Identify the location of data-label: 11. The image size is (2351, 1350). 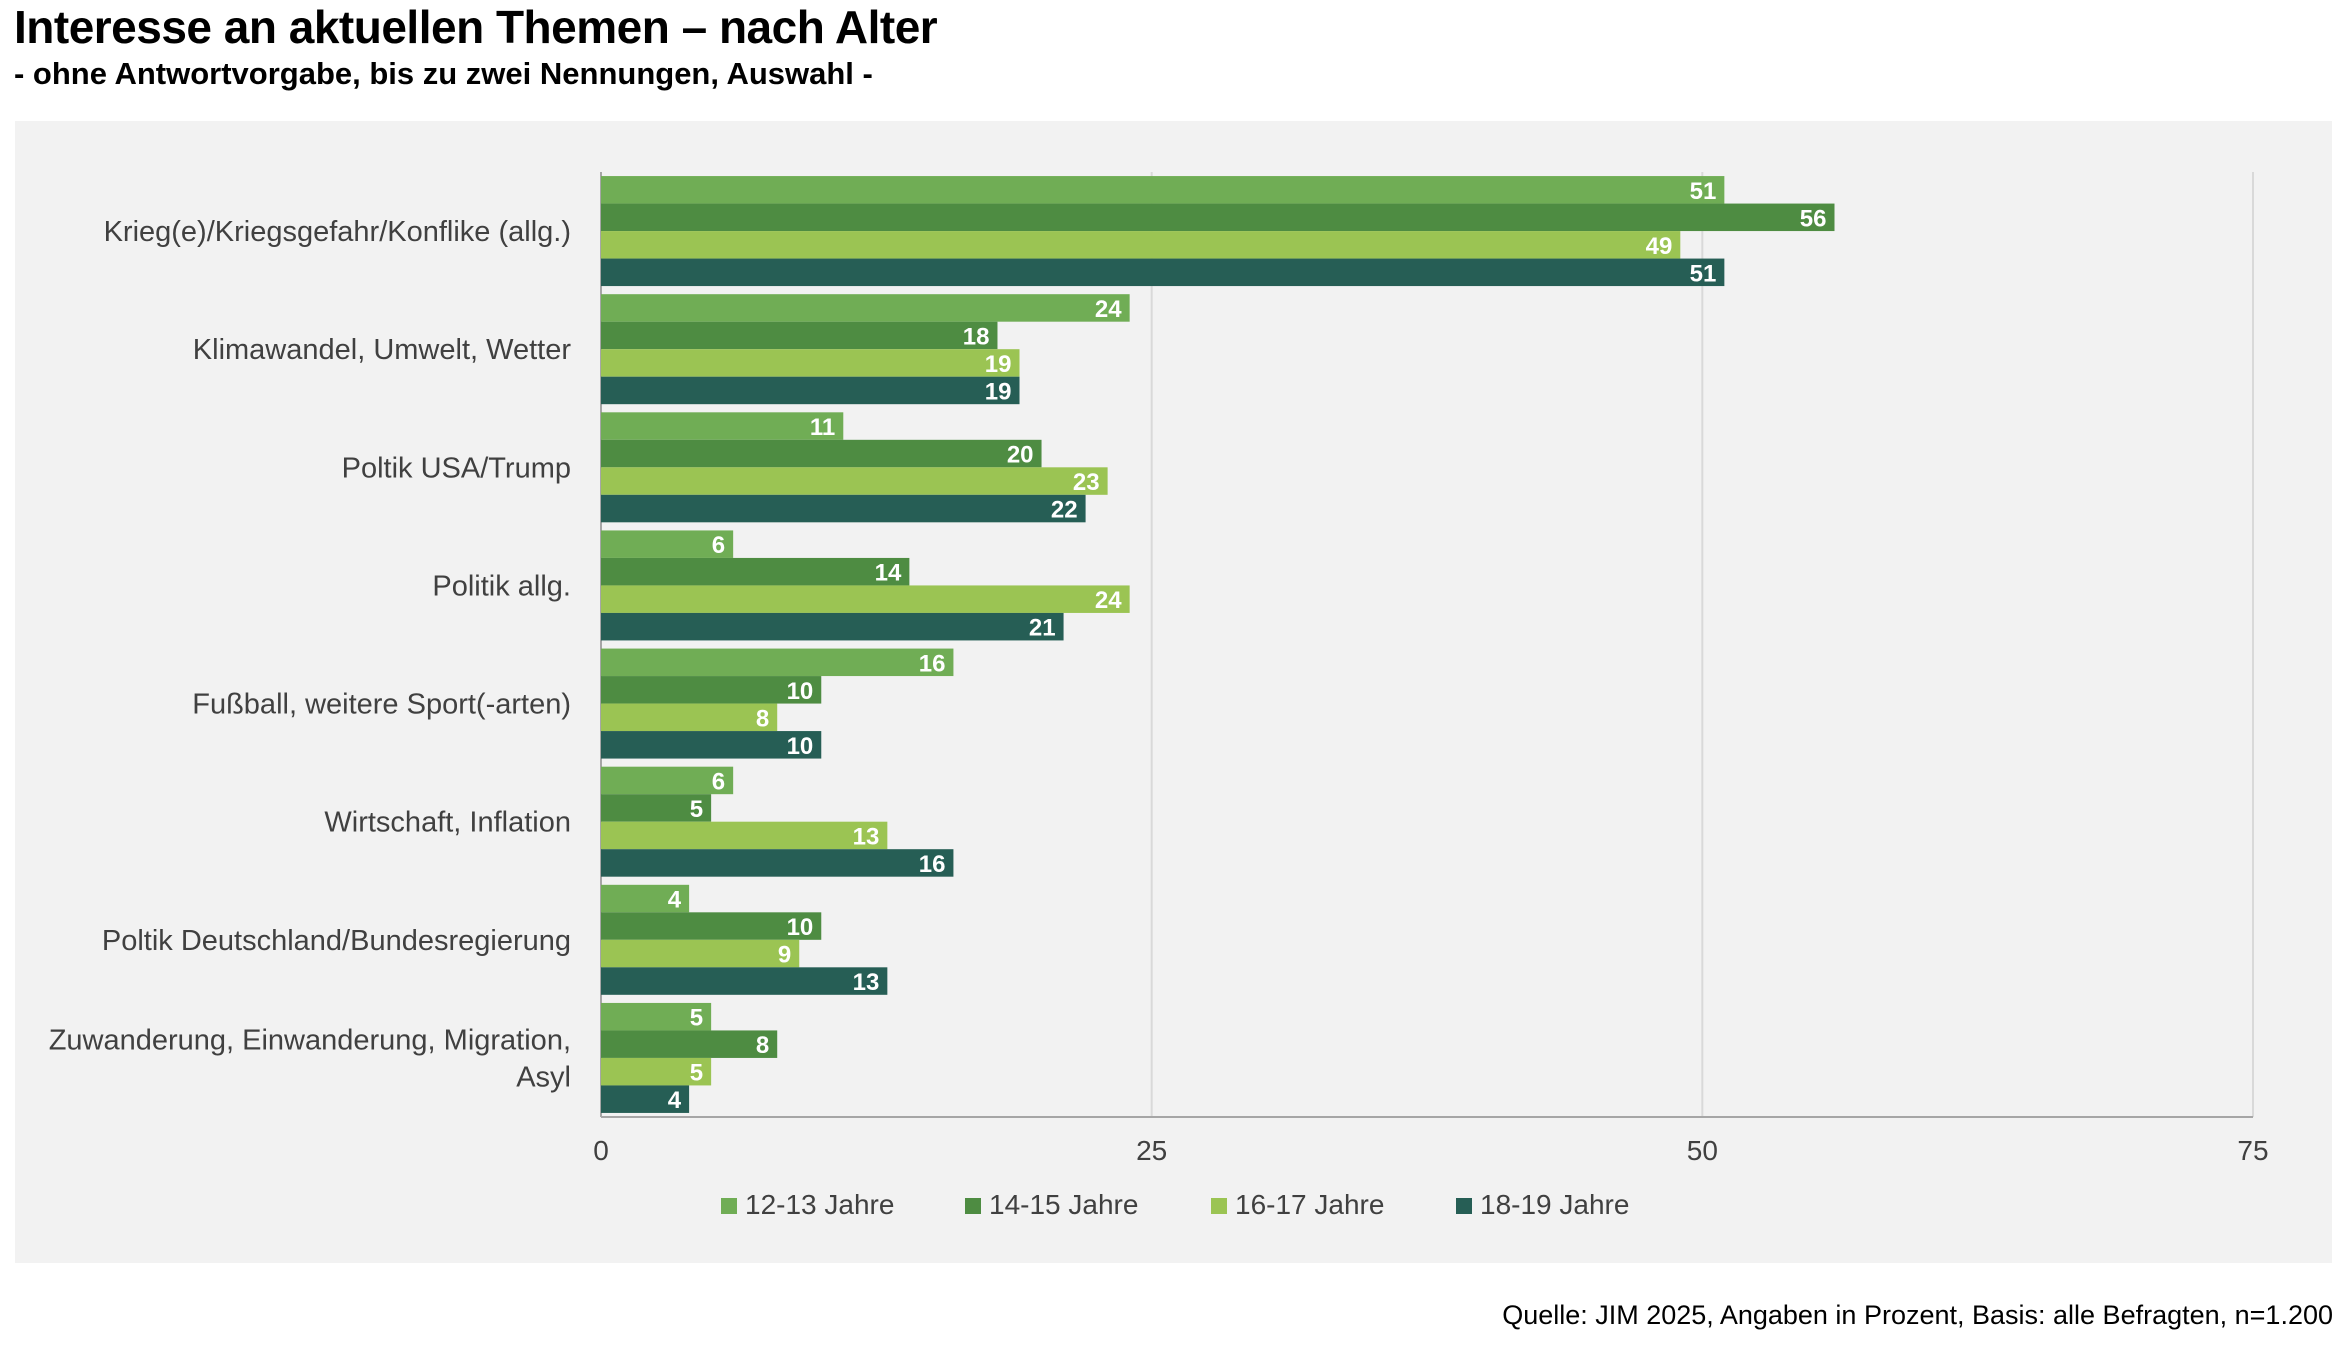
(822, 427).